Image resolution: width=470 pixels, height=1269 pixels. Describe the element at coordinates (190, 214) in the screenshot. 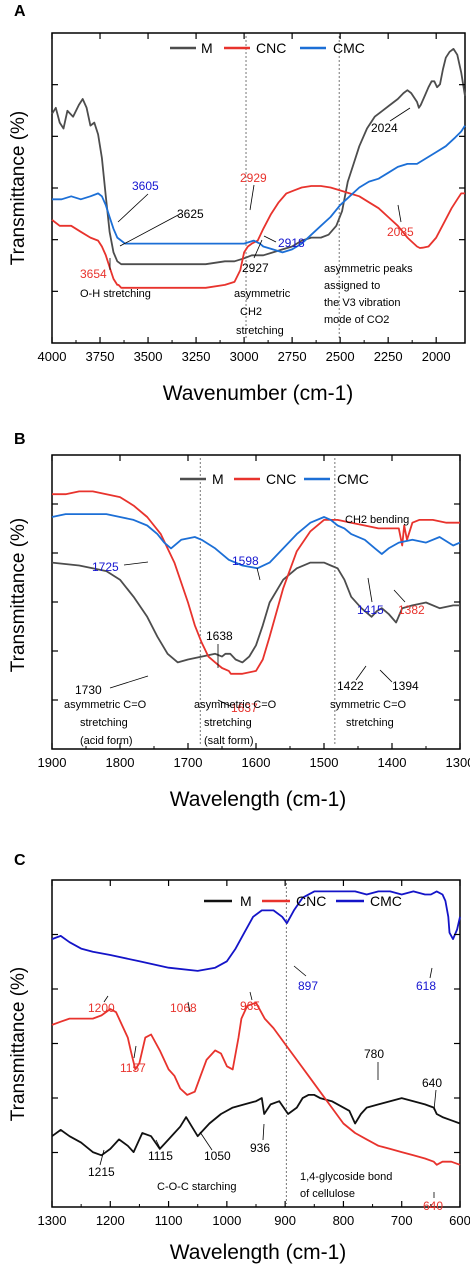

I see `peak-label-3625: 3625` at that location.